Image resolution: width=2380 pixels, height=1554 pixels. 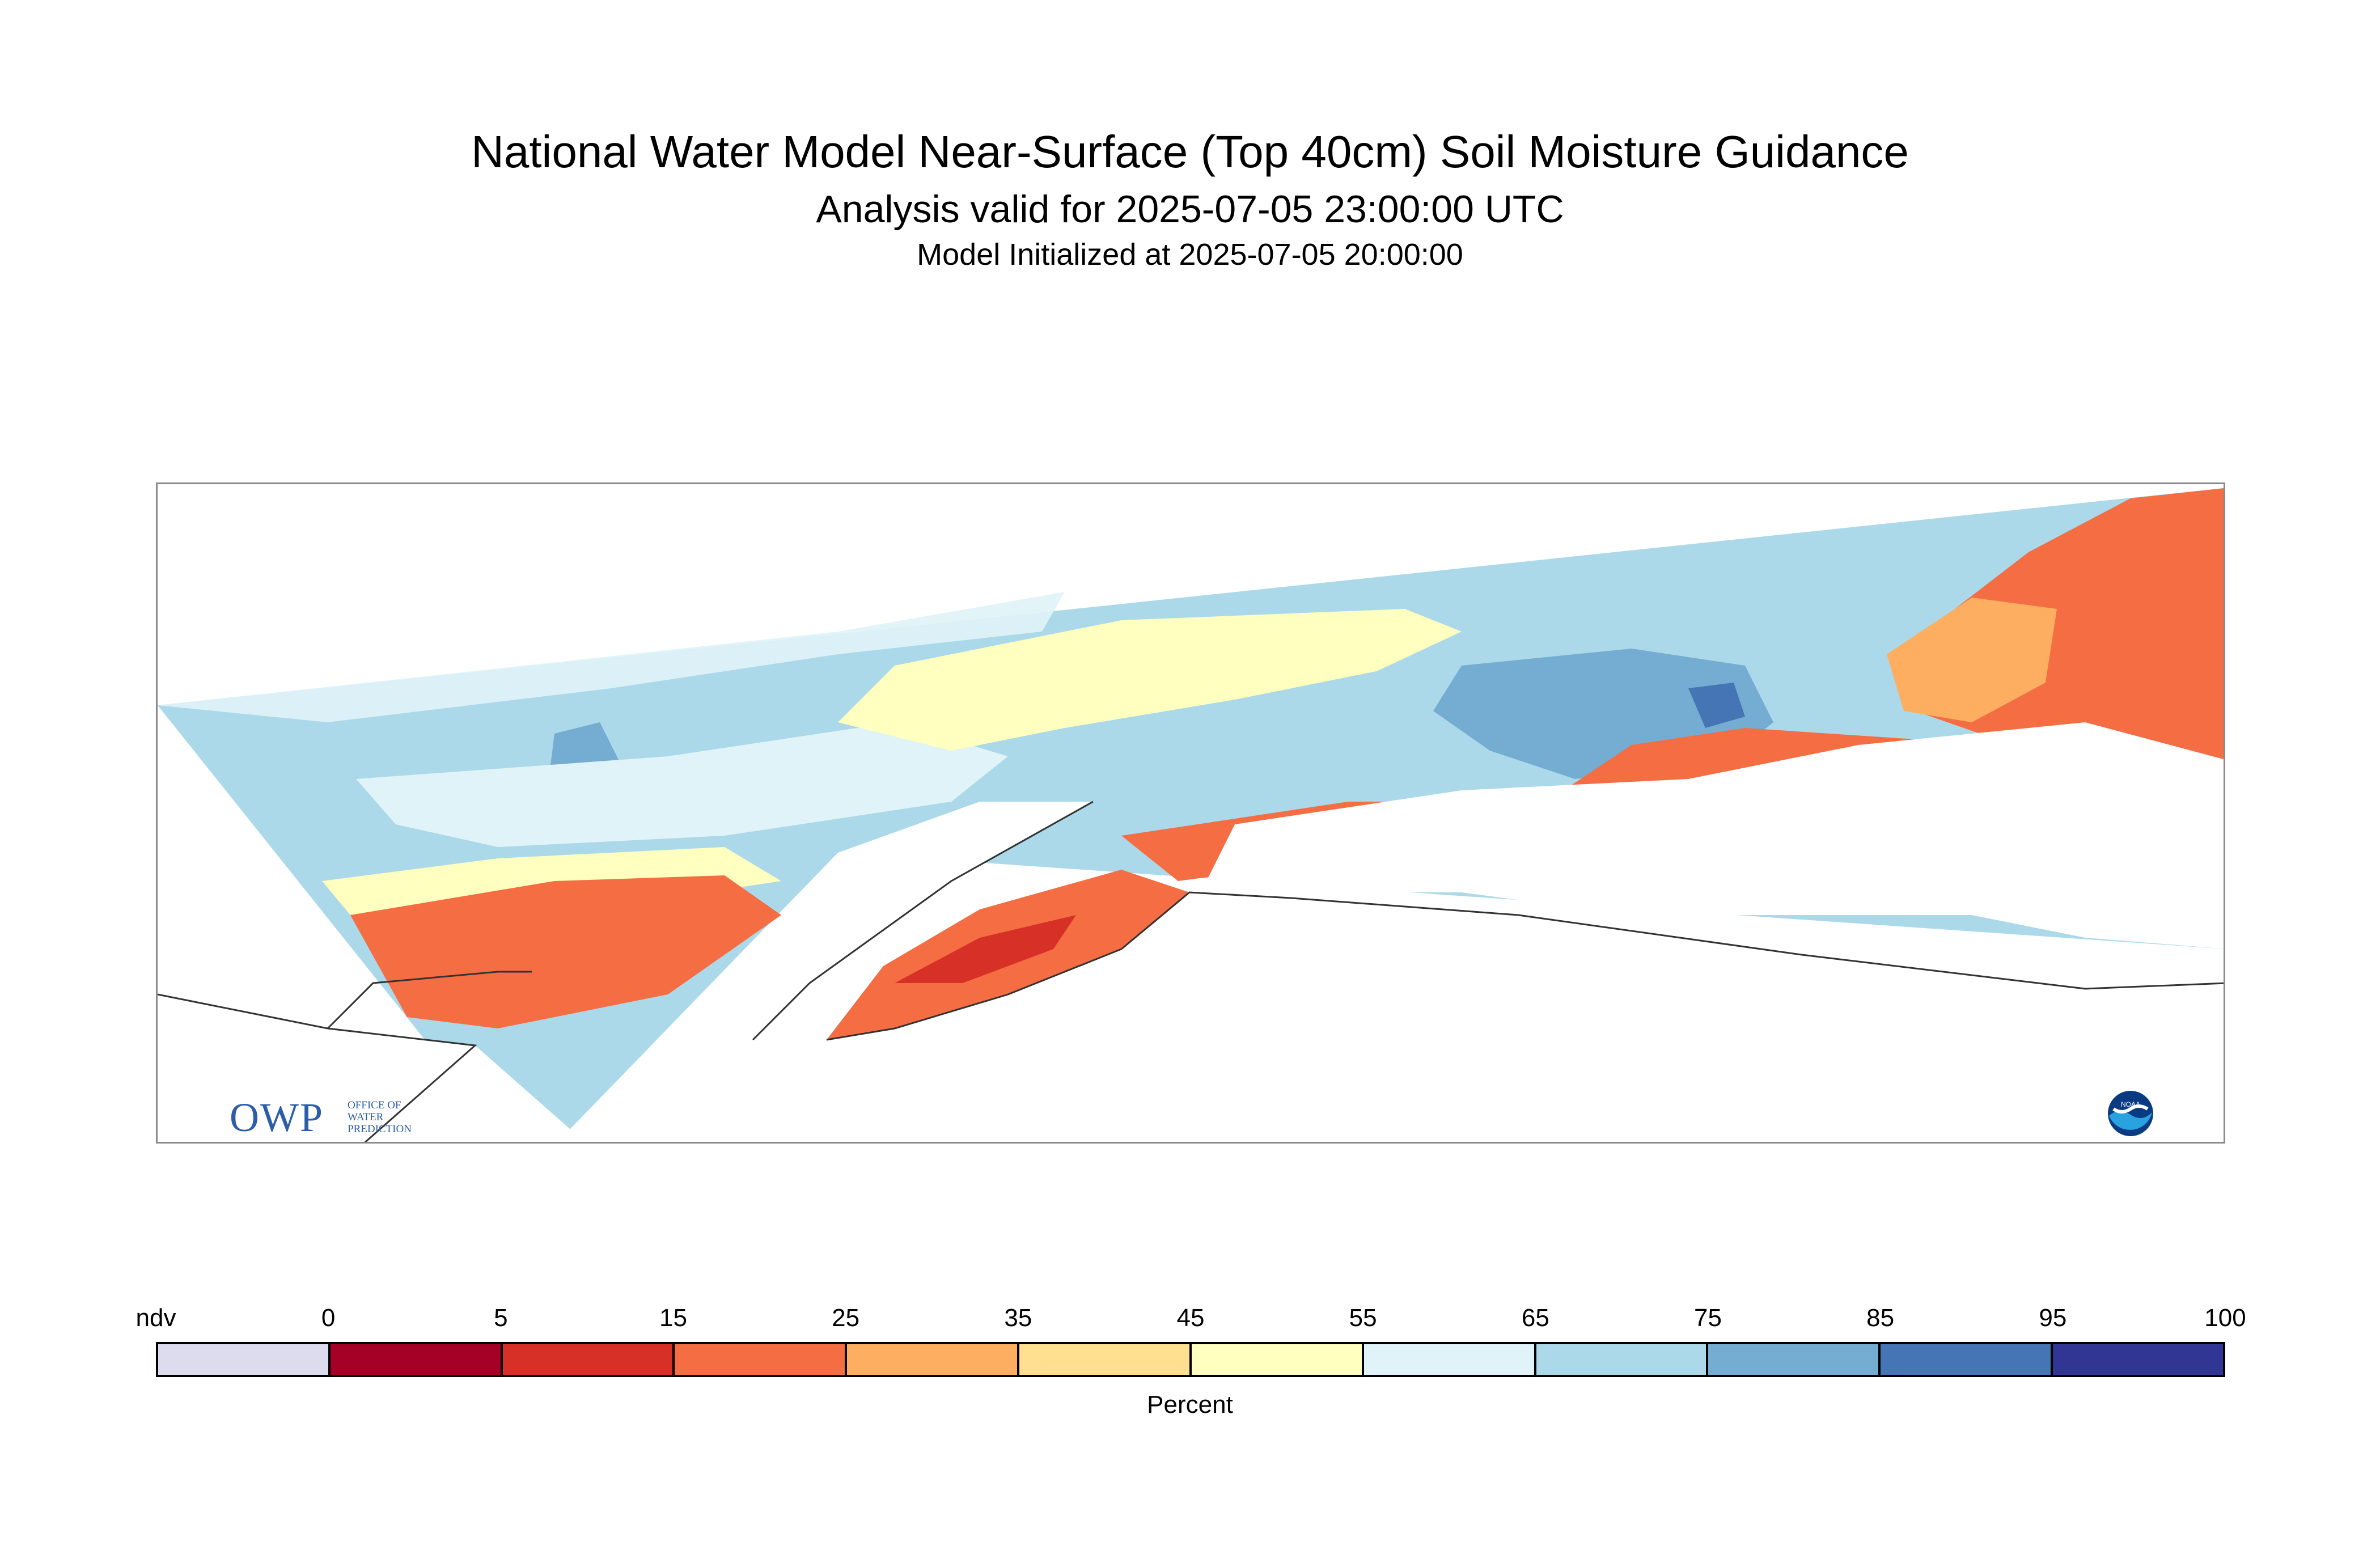 I want to click on colorbar-tick-label: 55, so click(x=1363, y=1318).